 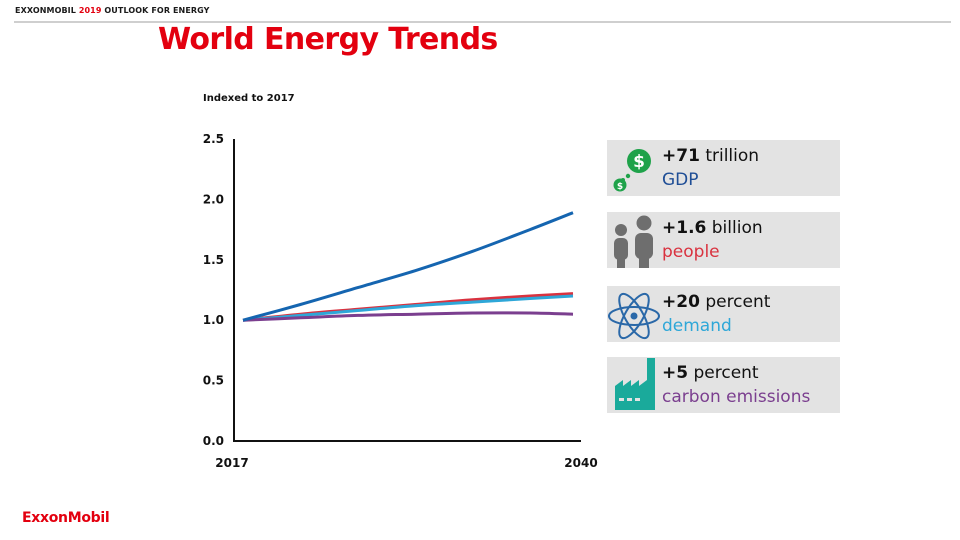 I want to click on stat-number: +1.6, so click(x=684, y=228).